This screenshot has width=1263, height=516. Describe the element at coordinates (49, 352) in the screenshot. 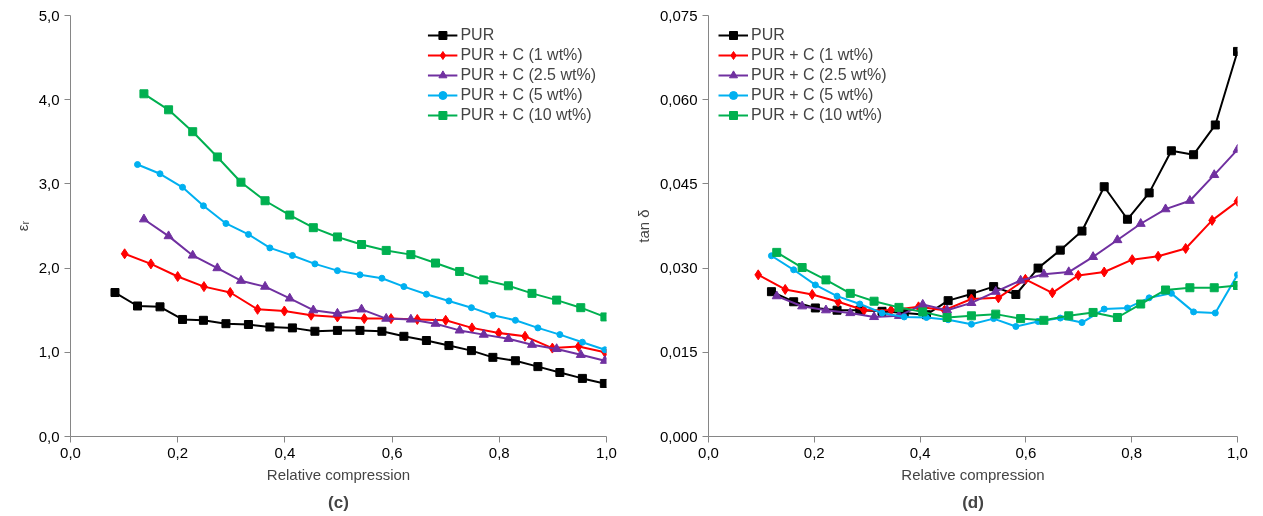

I see `y-tick-label: 1,0` at that location.